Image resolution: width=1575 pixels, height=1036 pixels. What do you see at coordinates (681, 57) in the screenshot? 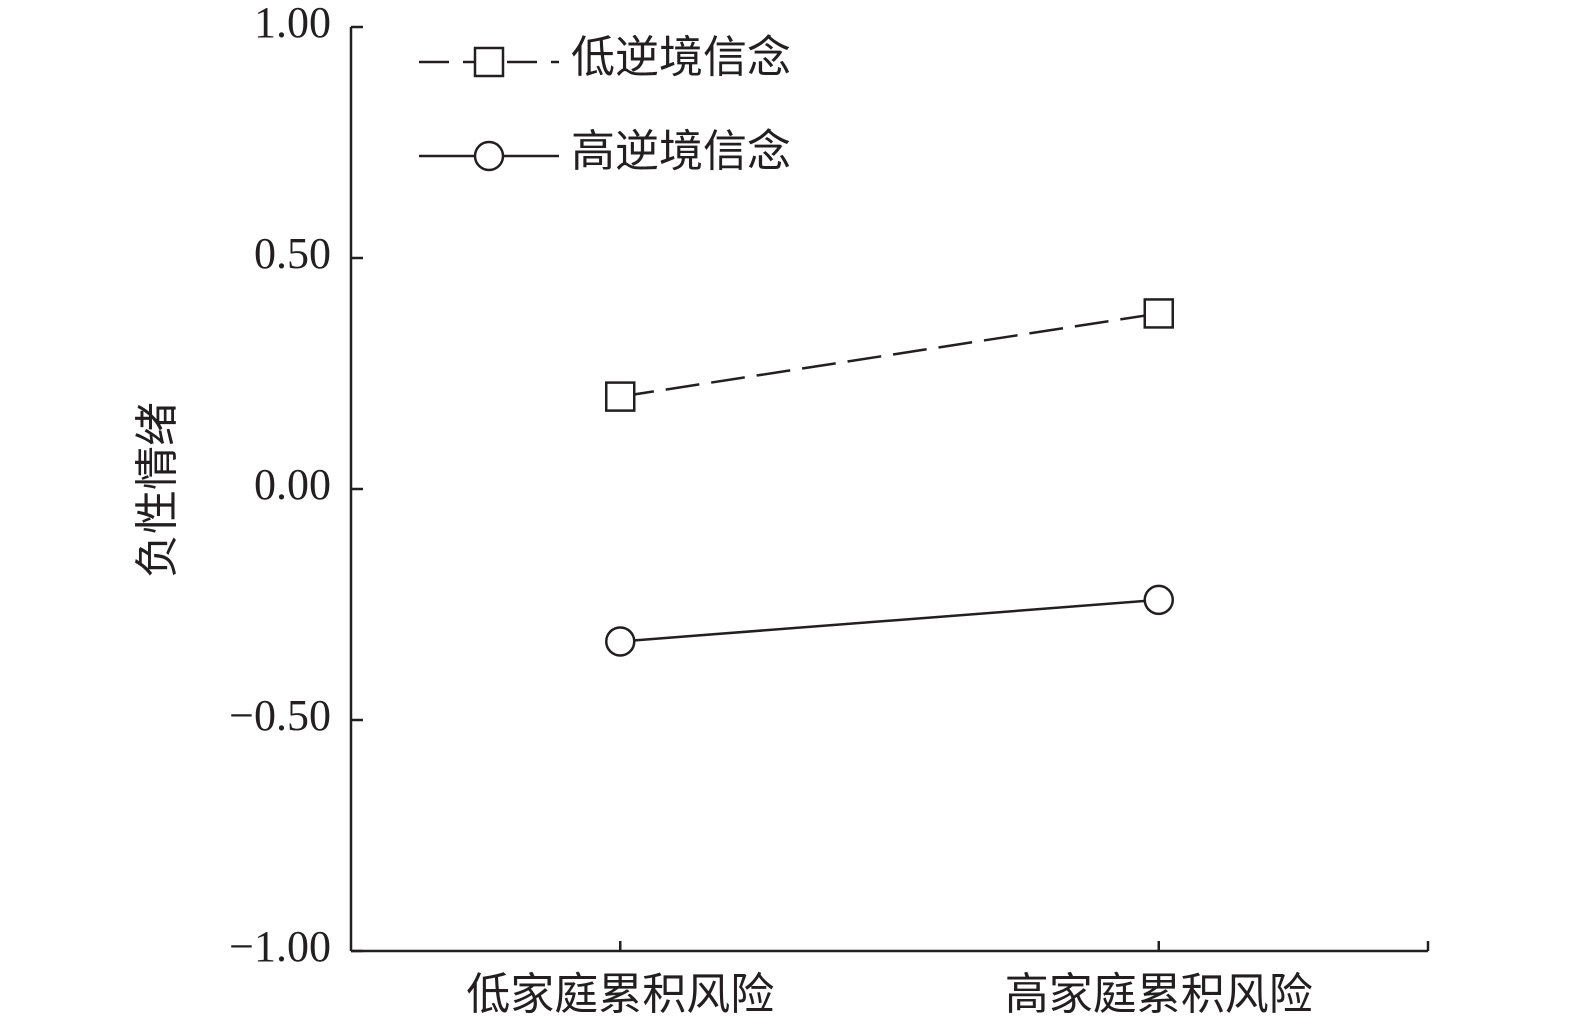
I see `legend-label: 低逆境信念` at bounding box center [681, 57].